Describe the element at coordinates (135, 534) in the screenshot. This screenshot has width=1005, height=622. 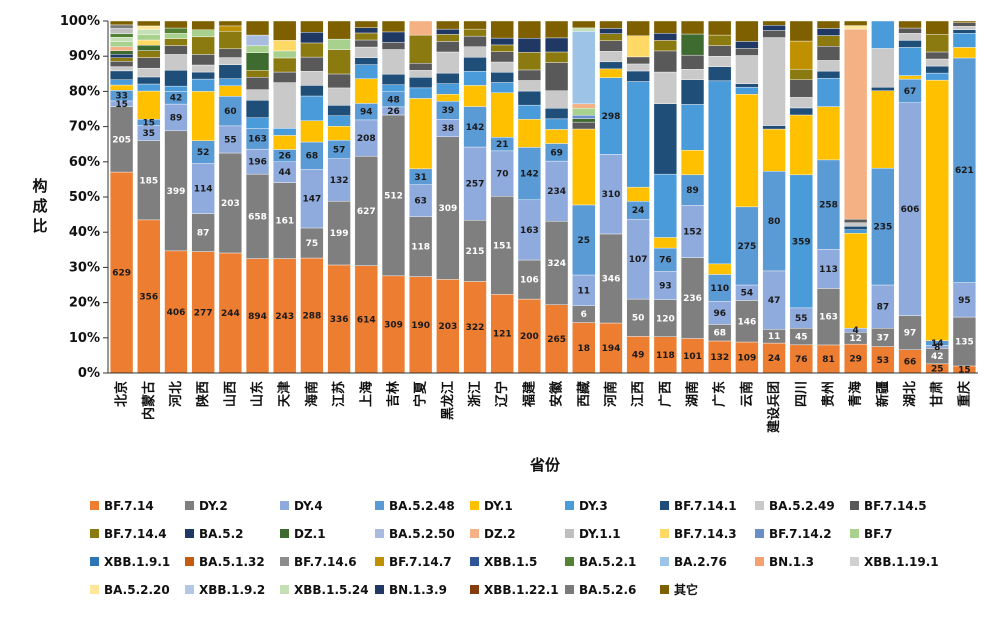
I see `legend-label: BF.7.14.4` at that location.